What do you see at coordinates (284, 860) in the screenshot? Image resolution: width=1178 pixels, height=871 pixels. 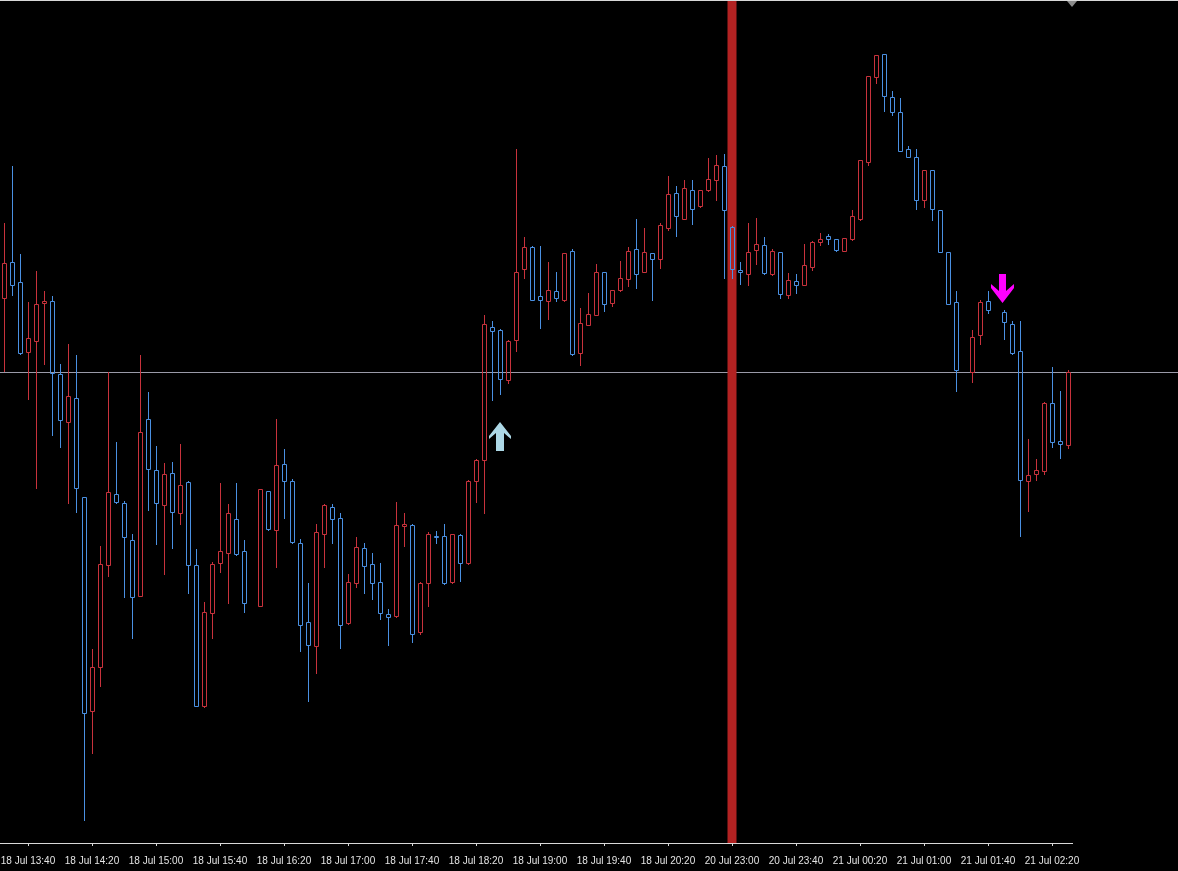 I see `x-tick-label: 18 Jul 16:20` at bounding box center [284, 860].